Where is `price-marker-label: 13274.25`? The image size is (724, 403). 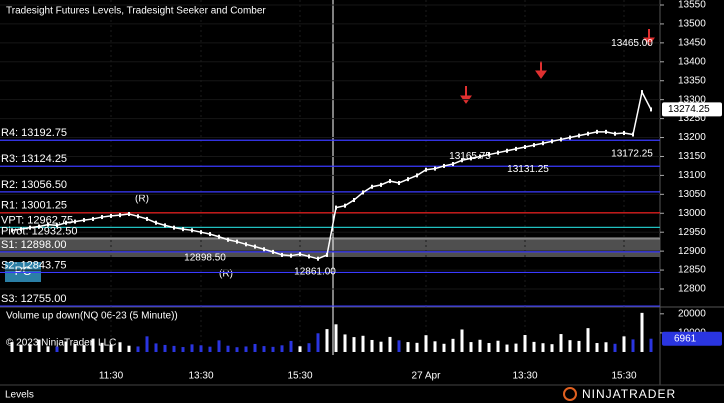
price-marker-label: 13274.25 is located at coordinates (689, 109).